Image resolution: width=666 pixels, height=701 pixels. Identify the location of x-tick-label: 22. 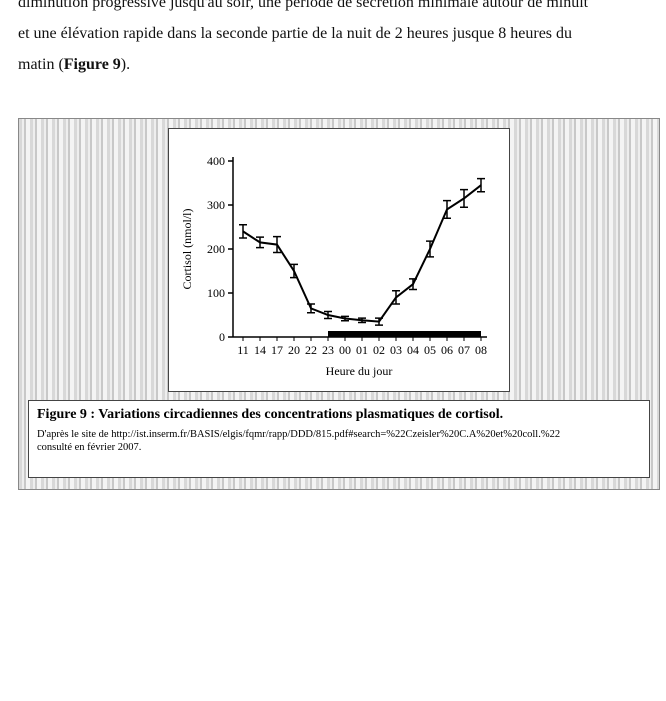
(311, 350).